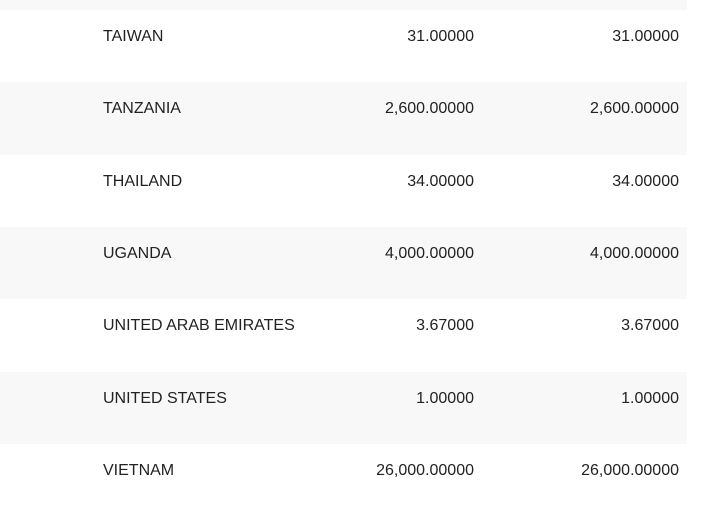 The image size is (721, 516). What do you see at coordinates (139, 470) in the screenshot?
I see `country-cell: VIETNAM` at bounding box center [139, 470].